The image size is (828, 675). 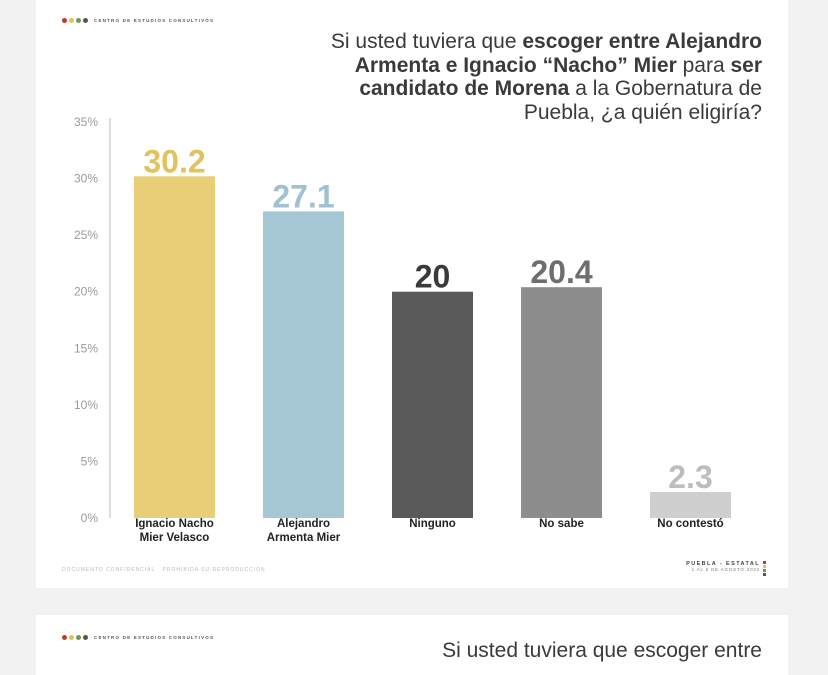 What do you see at coordinates (304, 538) in the screenshot?
I see `category-label: Armenta Mier` at bounding box center [304, 538].